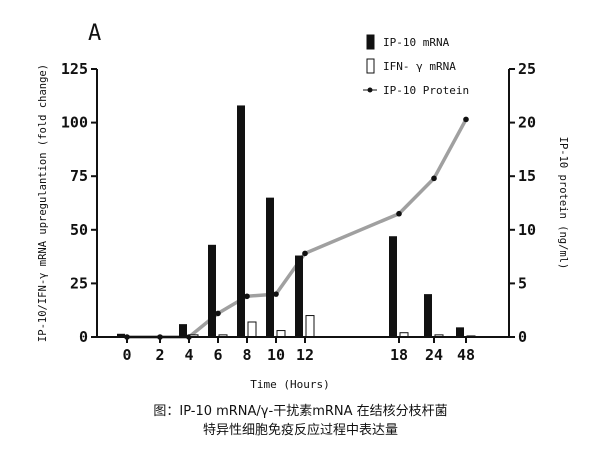 The image size is (601, 450). I want to click on legend-label-ifn-mrna: IFN- γ mRNA, so click(419, 66).